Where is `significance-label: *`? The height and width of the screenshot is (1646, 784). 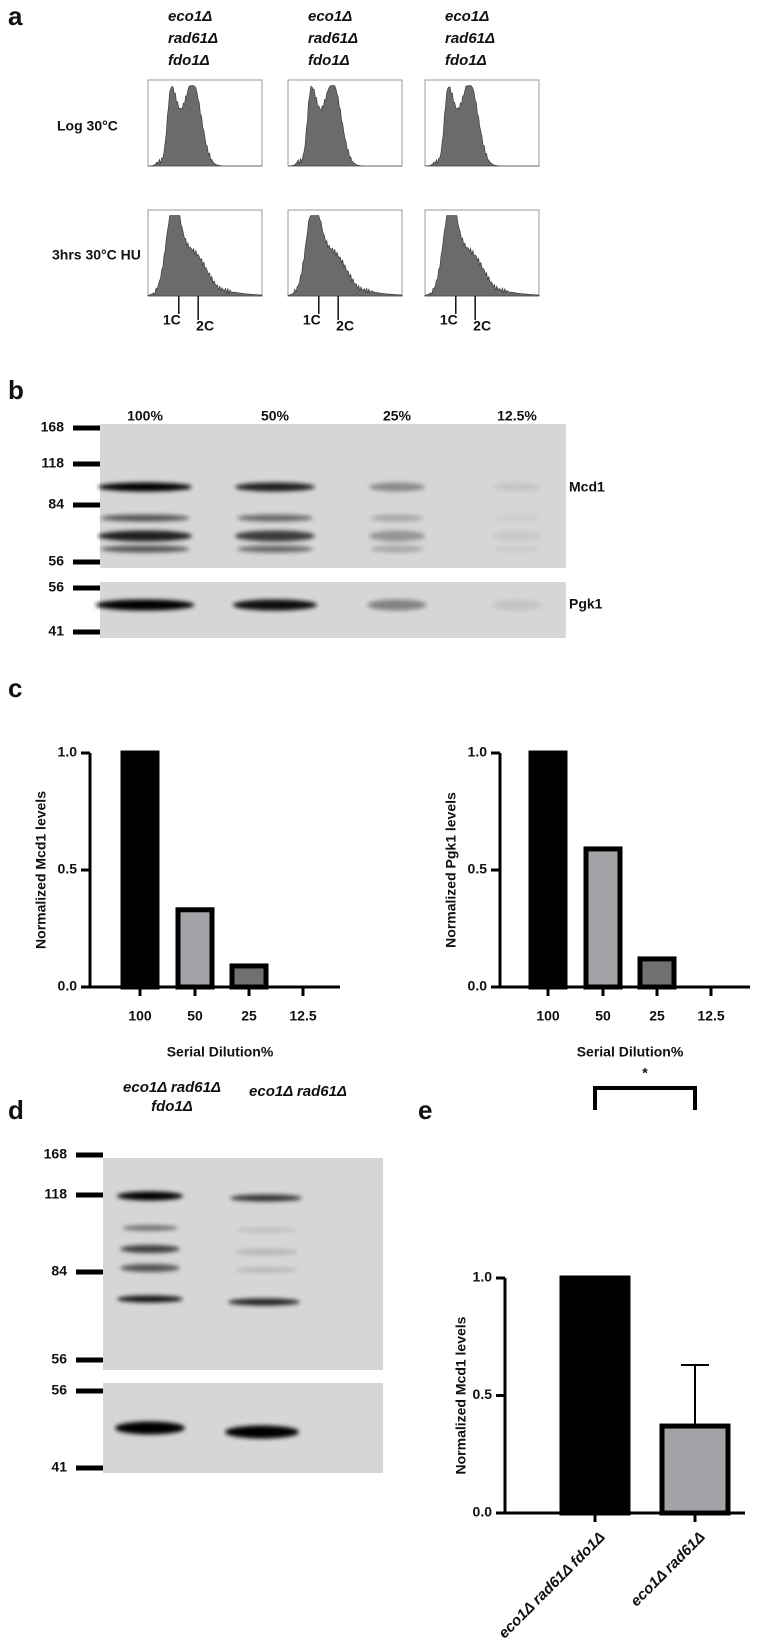 significance-label: * is located at coordinates (645, 1073).